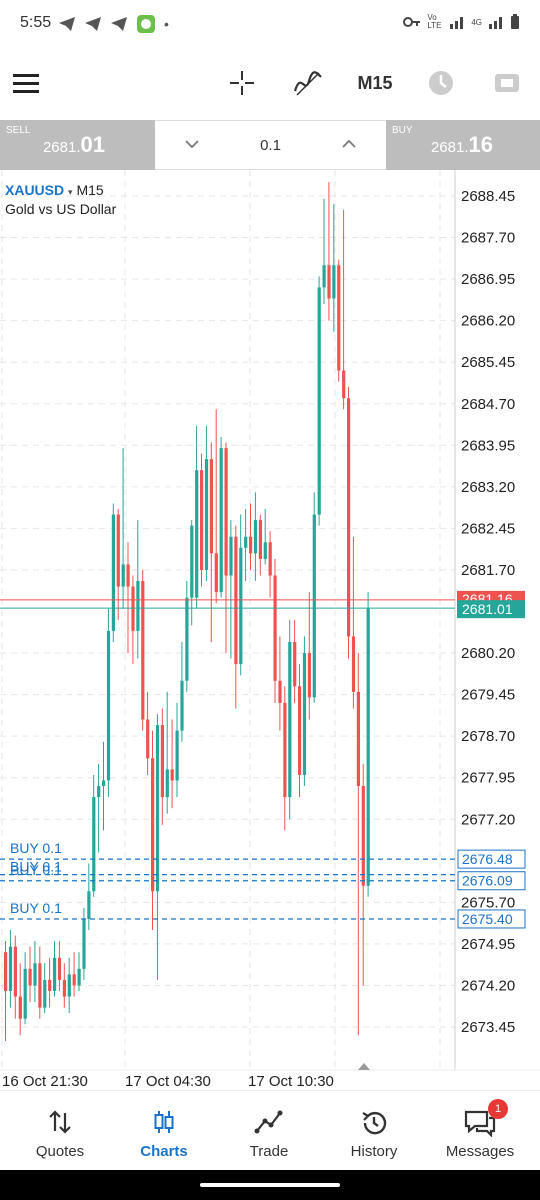  I want to click on signal-icon, so click(495, 23).